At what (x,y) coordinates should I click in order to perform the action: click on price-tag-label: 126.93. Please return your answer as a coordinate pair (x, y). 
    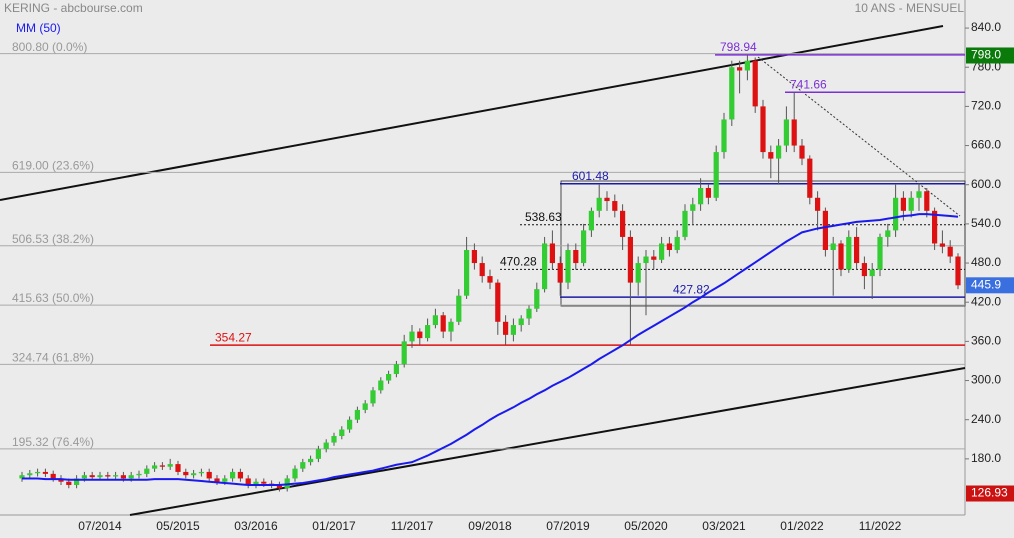
    Looking at the image, I should click on (989, 493).